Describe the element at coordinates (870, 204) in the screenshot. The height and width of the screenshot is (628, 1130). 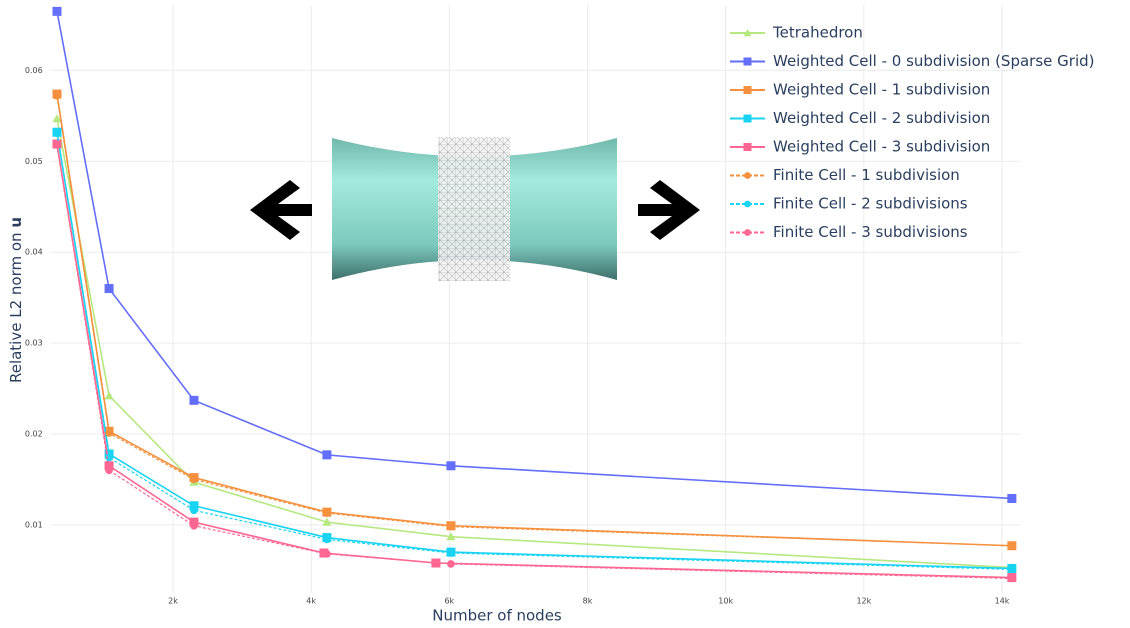
I see `legend-label: Finite Cell - 2 subdivisions` at that location.